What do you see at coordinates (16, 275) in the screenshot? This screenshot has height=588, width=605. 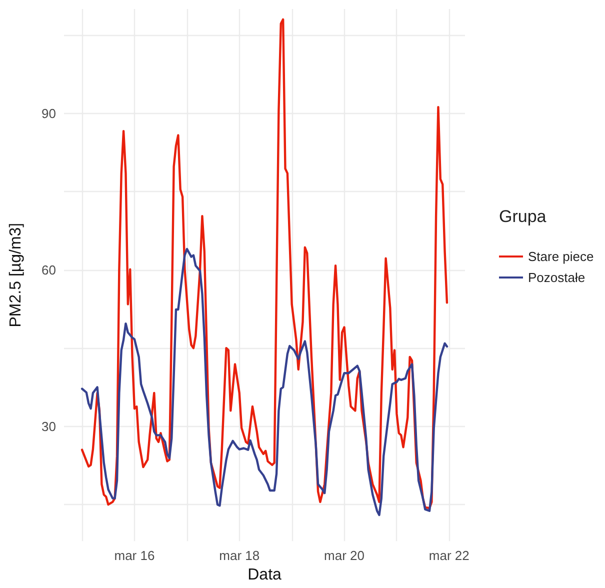 I see `y-axis-title: PM2.5 [µg/m3]` at bounding box center [16, 275].